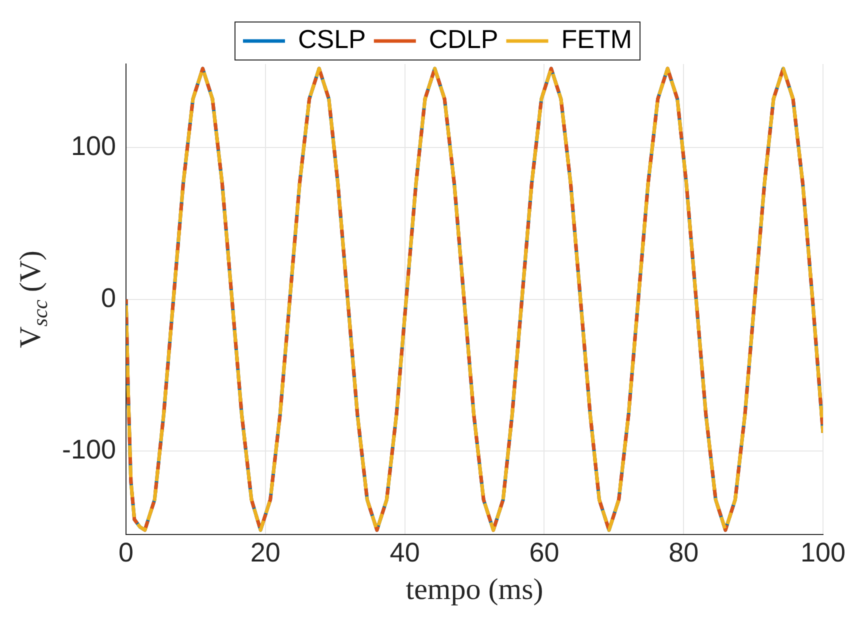  What do you see at coordinates (596, 39) in the screenshot?
I see `legend-label: FETM` at bounding box center [596, 39].